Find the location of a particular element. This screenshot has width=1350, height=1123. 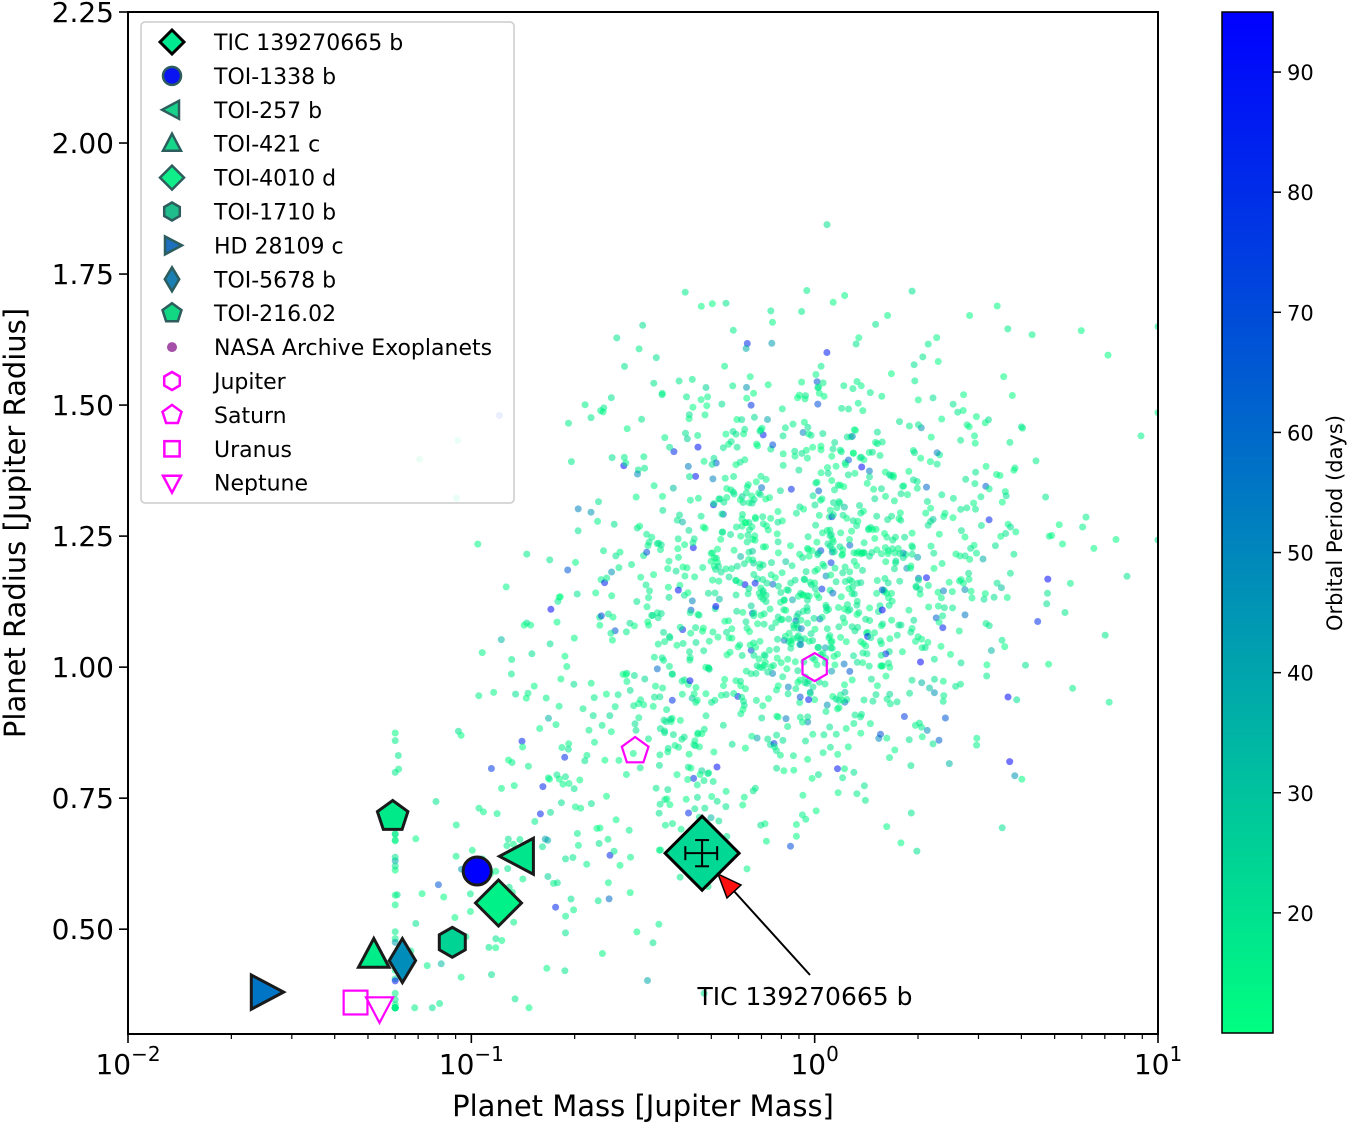

colorbar-tick-label: 30 is located at coordinates (1300, 794).